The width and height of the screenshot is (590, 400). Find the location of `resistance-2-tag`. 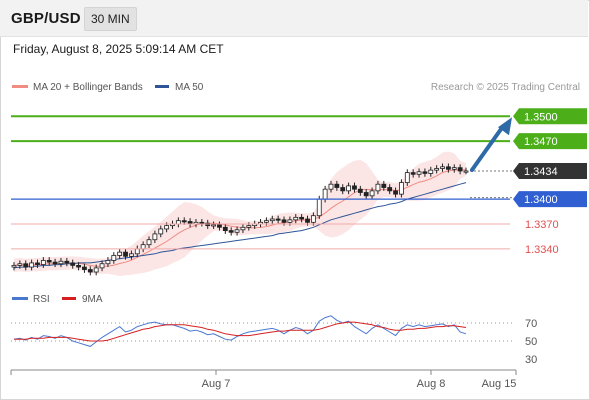

resistance-2-tag is located at coordinates (550, 116).